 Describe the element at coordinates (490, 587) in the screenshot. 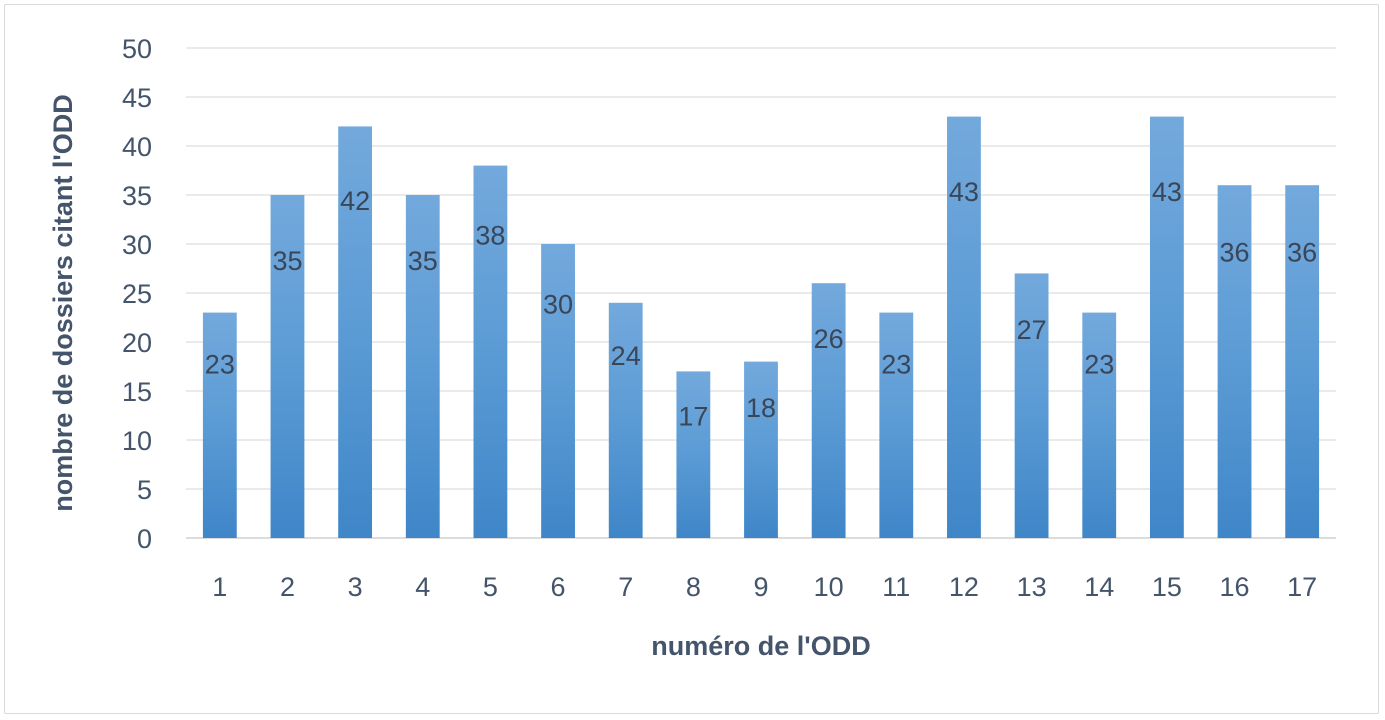

I see `x-tick-label: 5` at that location.